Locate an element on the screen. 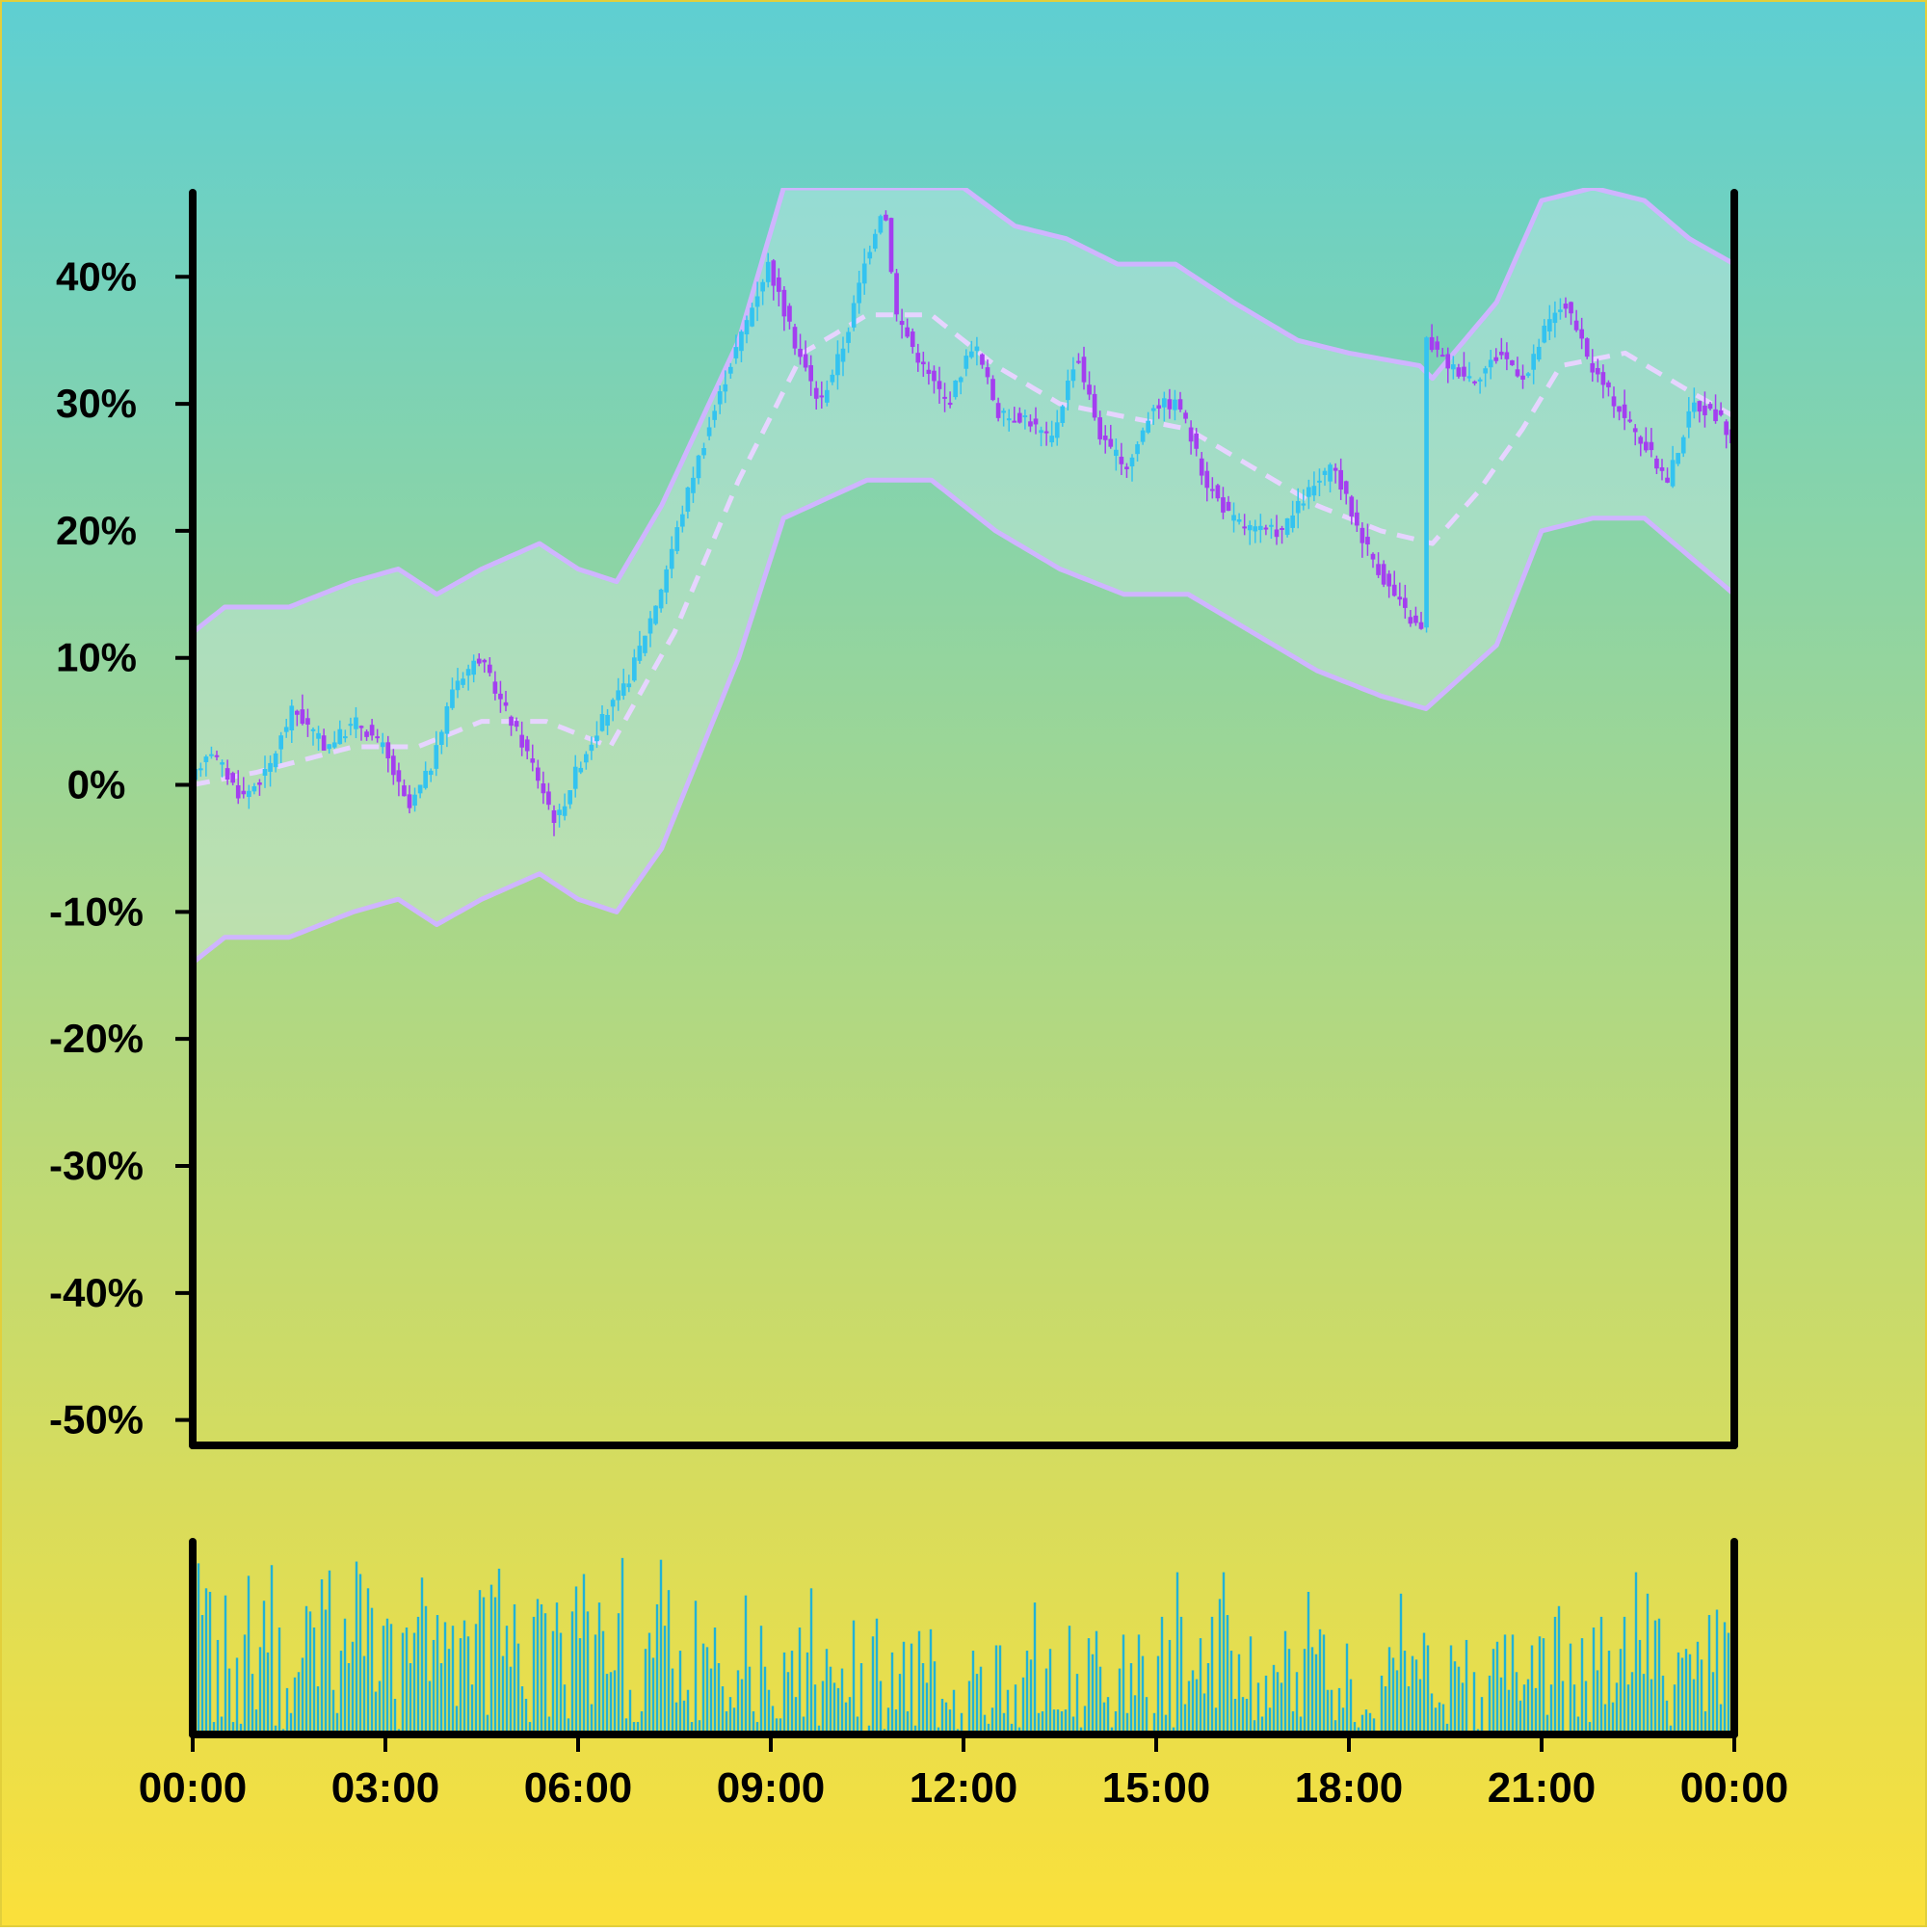  y-axis-ticks: 40% 30% 20% 10% 0% -10% -20% -30% -40% -50% is located at coordinates (121, 847).